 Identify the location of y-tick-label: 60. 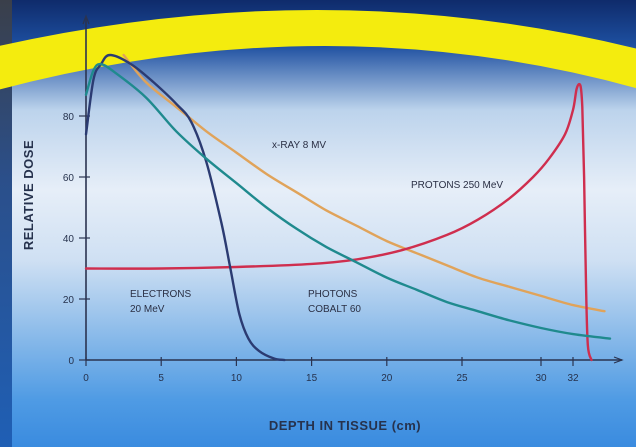
(69, 178).